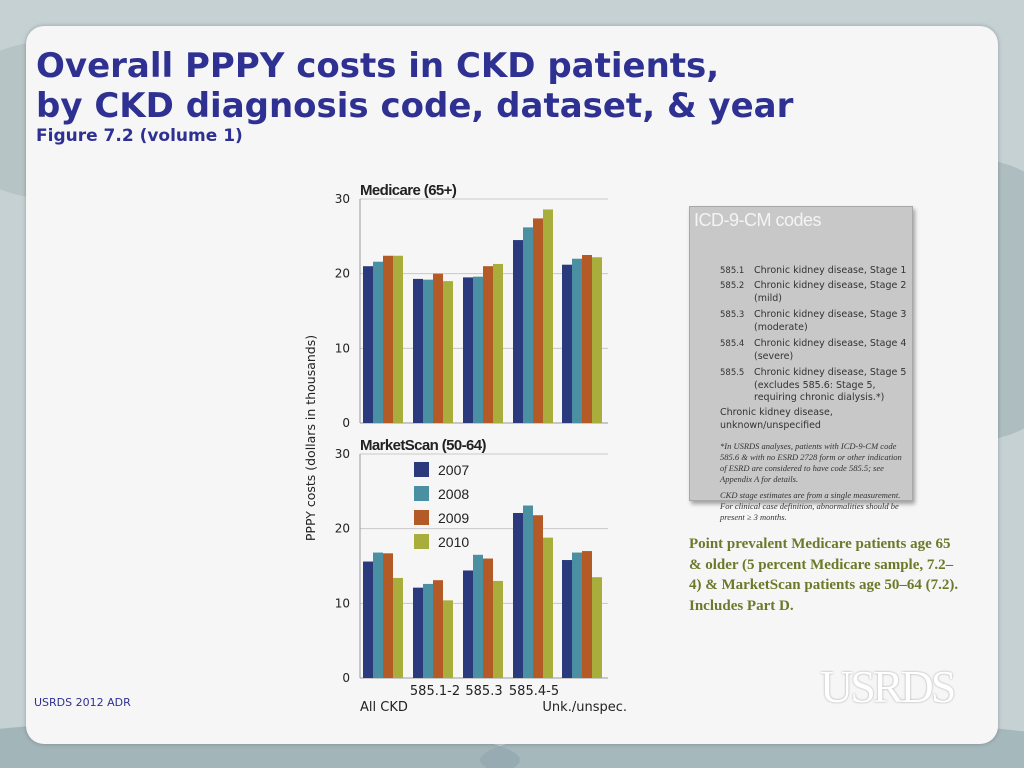  I want to click on y-axis-label: PPPY costs (dollars in thousands), so click(310, 438).